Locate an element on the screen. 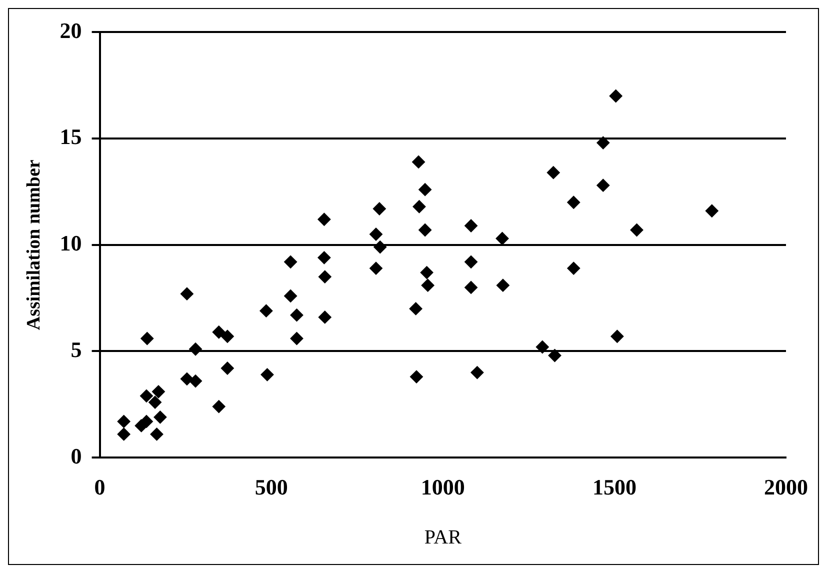 Image resolution: width=827 pixels, height=573 pixels. x-tick-label: 1500 is located at coordinates (614, 487).